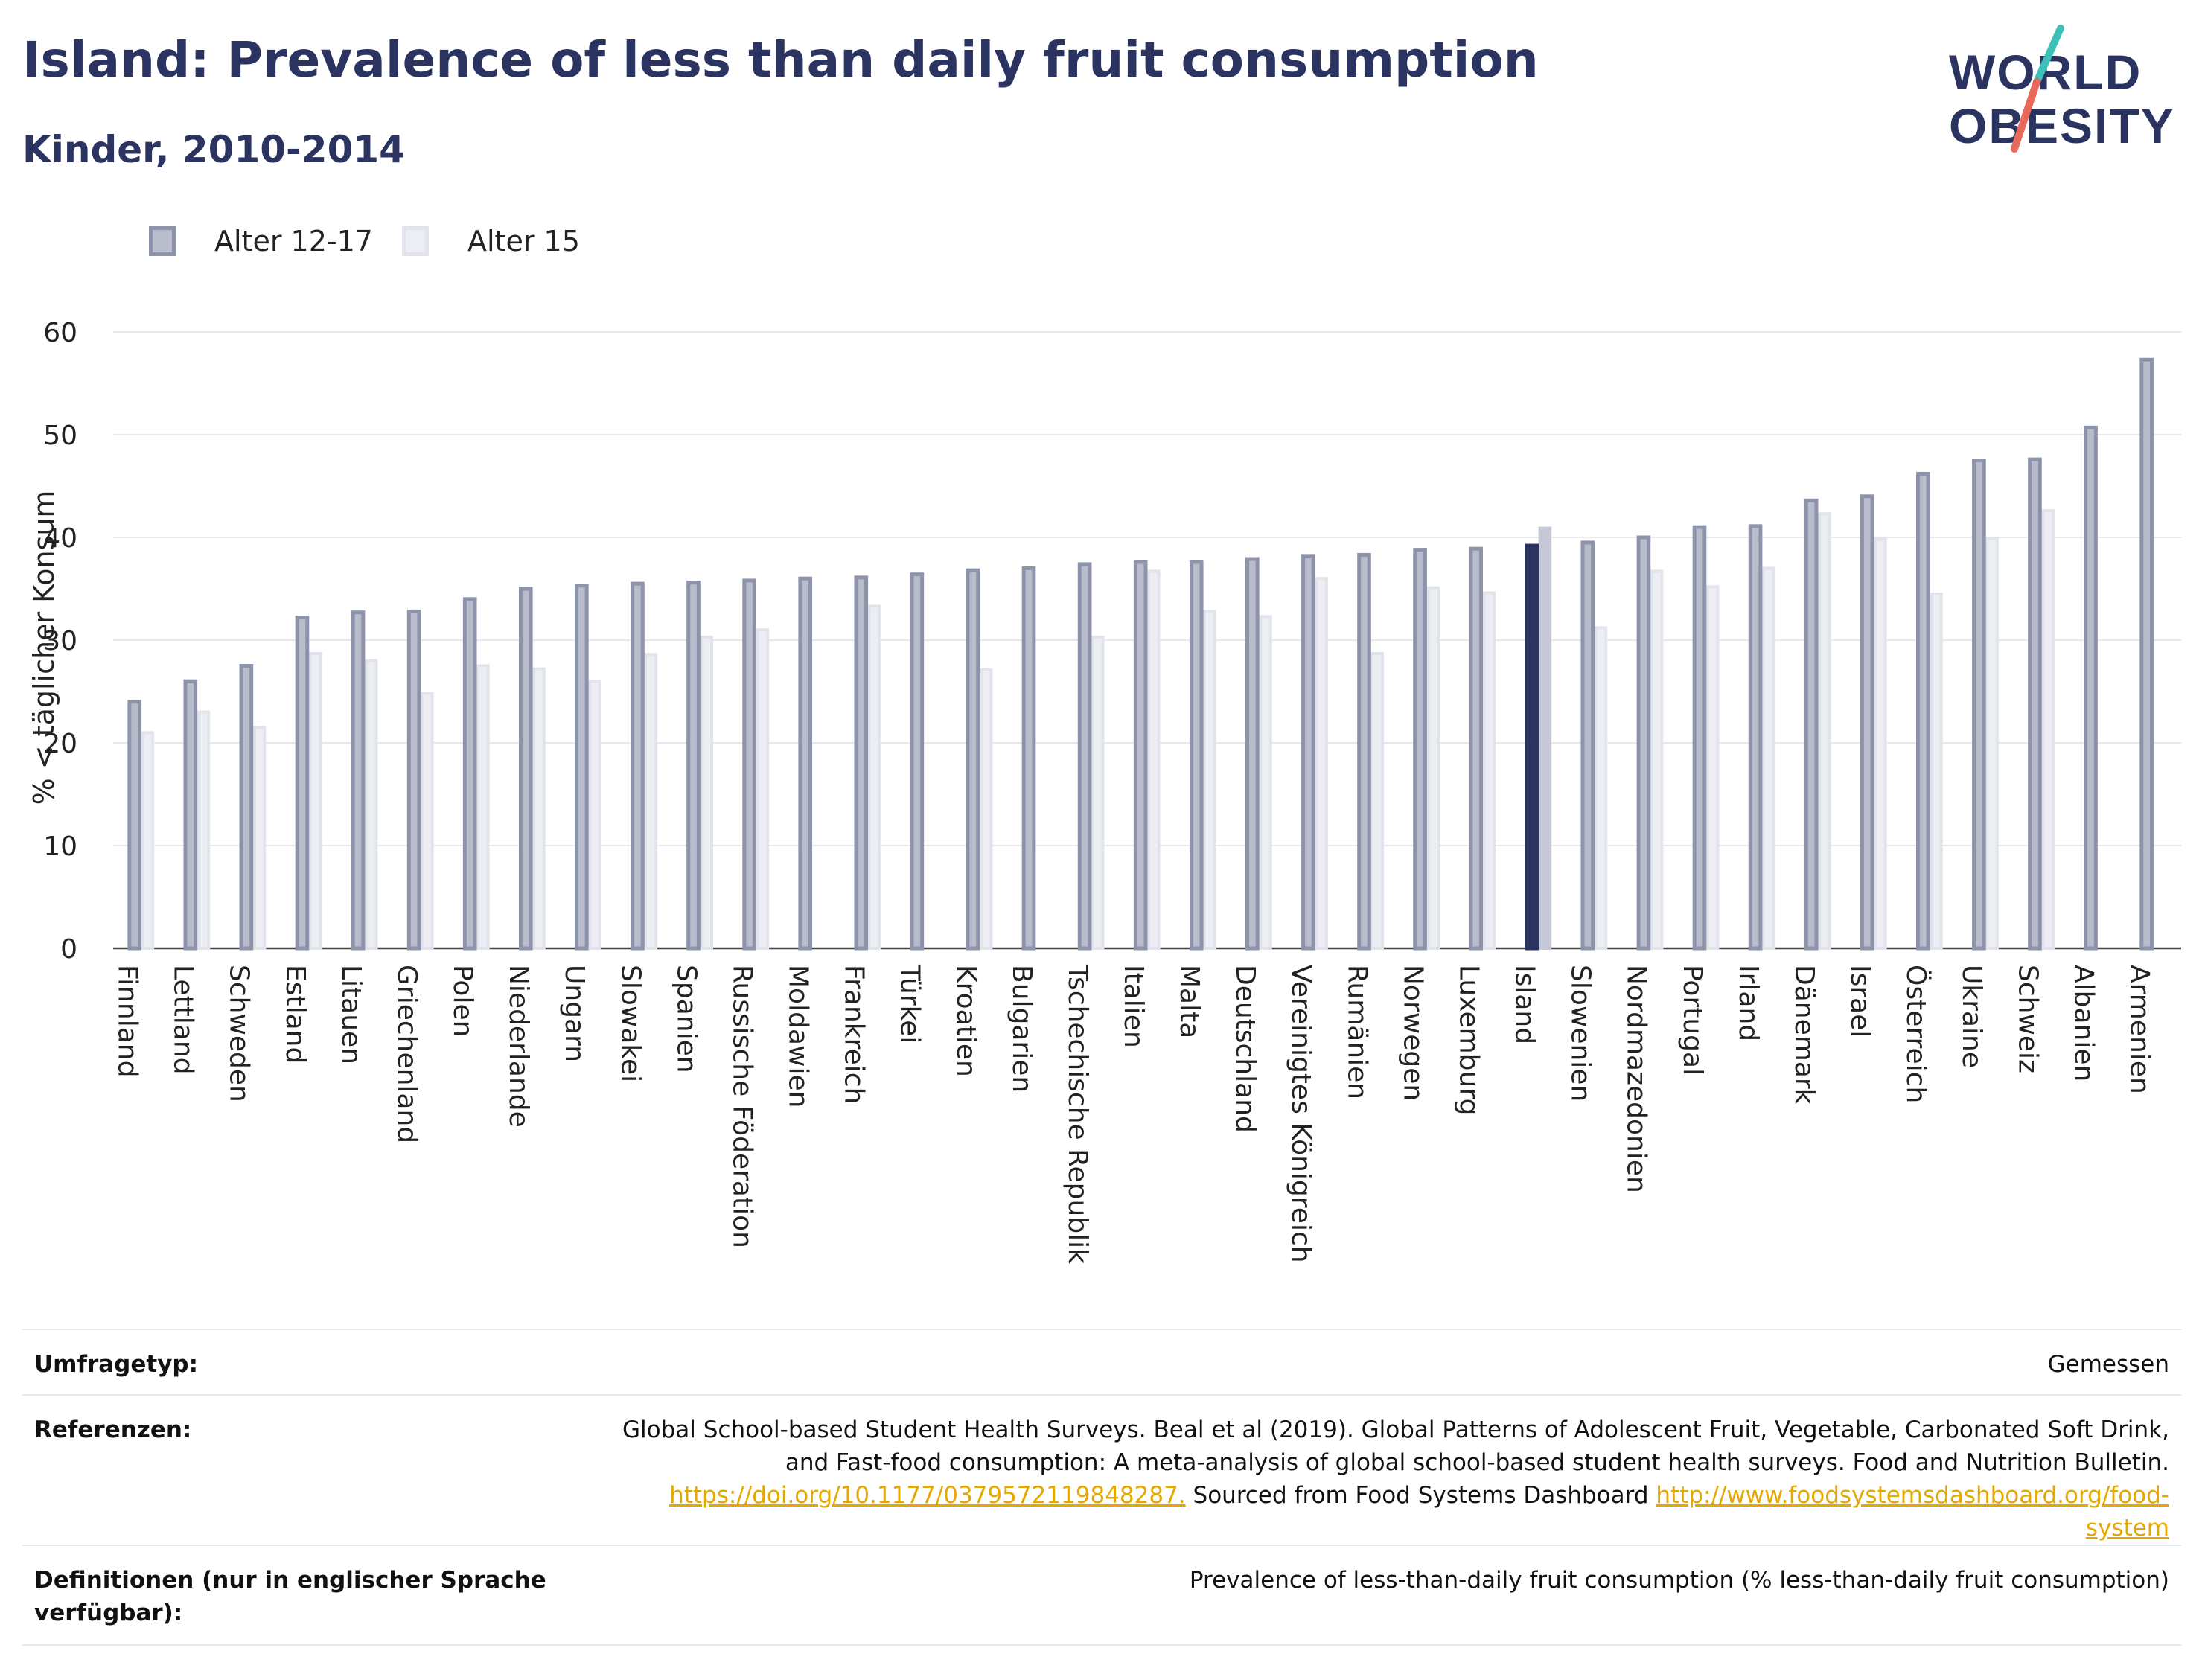 The image size is (2202, 1680). I want to click on x-tick-label: Estland, so click(295, 1014).